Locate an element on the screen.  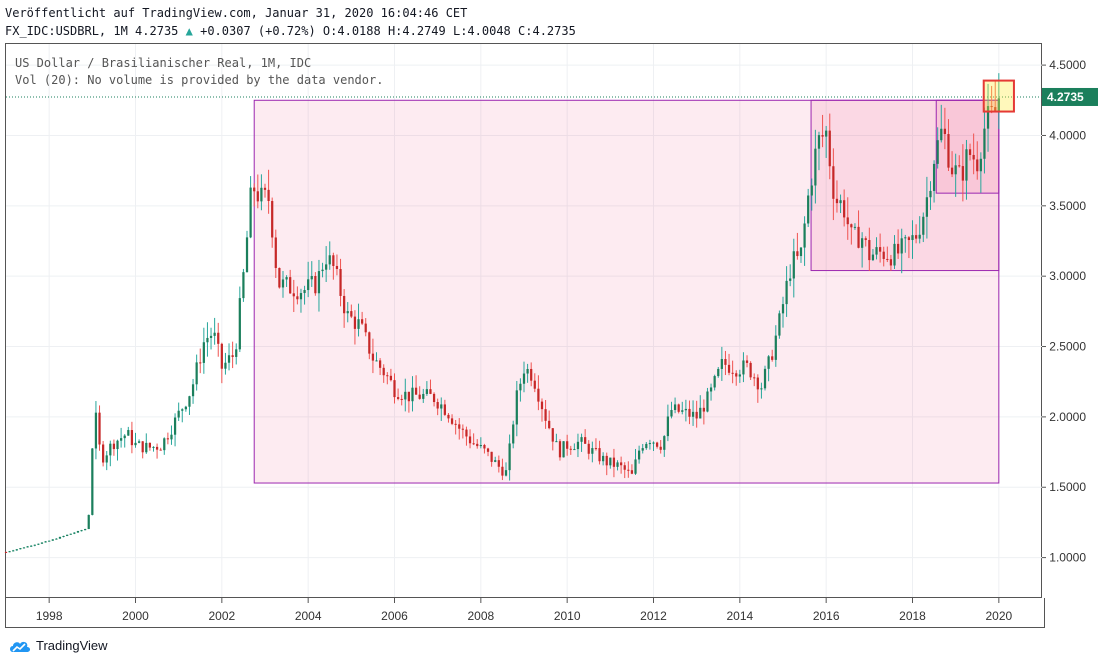
y-tick-label: 3.5000 is located at coordinates (1067, 206).